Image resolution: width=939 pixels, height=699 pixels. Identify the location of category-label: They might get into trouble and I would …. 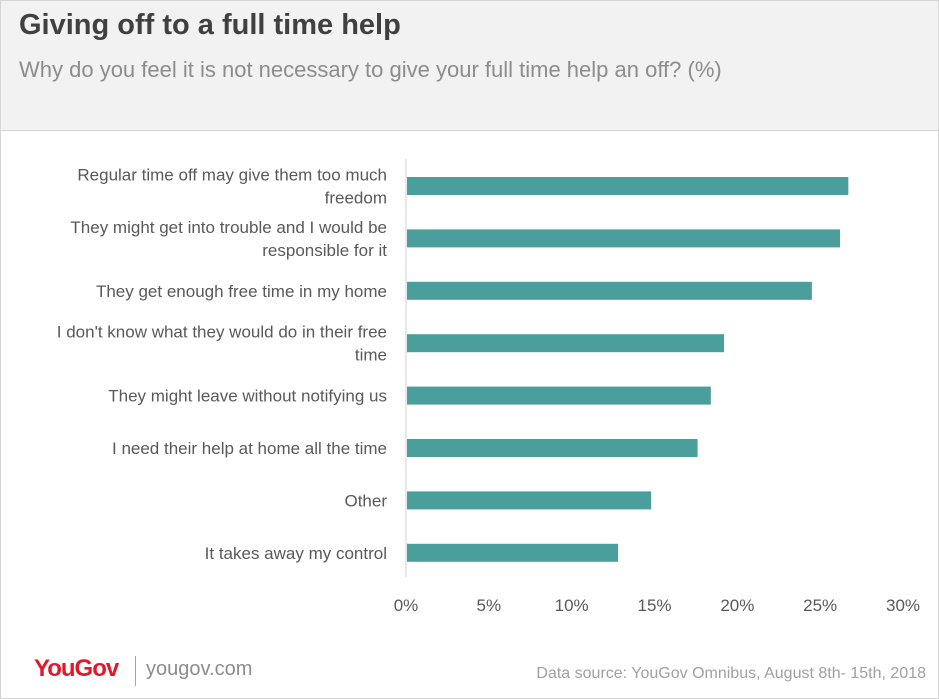
(228, 239).